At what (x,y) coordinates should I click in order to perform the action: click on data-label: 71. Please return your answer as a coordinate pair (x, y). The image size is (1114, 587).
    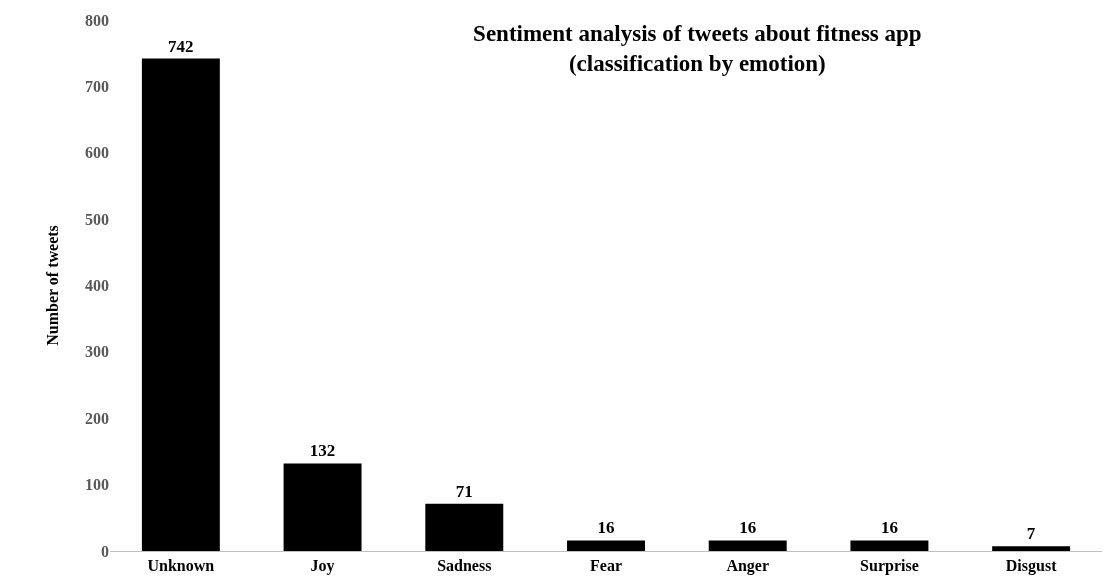
    Looking at the image, I should click on (464, 491).